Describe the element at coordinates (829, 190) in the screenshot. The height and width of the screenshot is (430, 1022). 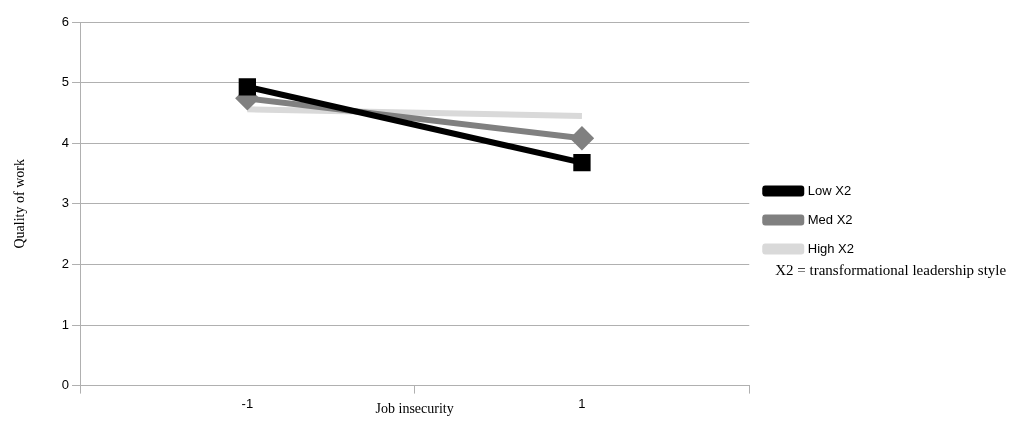
I see `legend-label: Low X2` at that location.